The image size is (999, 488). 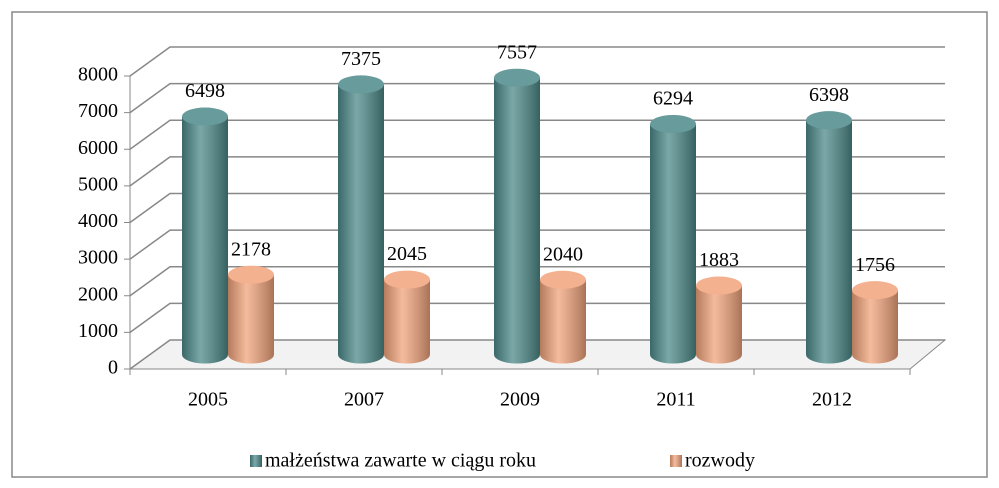 What do you see at coordinates (98, 111) in the screenshot?
I see `y-tick-label: 7000` at bounding box center [98, 111].